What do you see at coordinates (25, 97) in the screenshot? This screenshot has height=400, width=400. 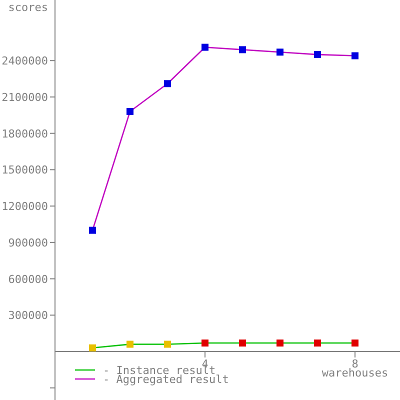 I see `y-tick-label: 2100000` at bounding box center [25, 97].